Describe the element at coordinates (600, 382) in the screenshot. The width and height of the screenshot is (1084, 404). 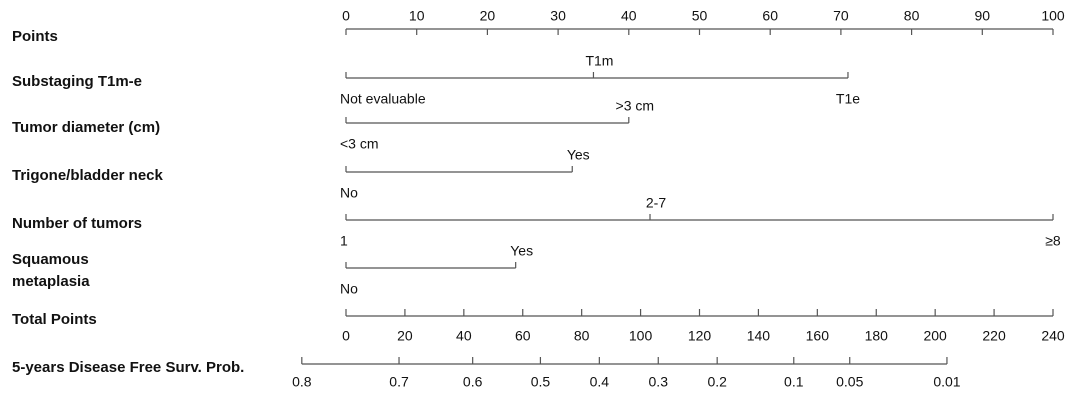
I see `tick-label: 0.4` at that location.